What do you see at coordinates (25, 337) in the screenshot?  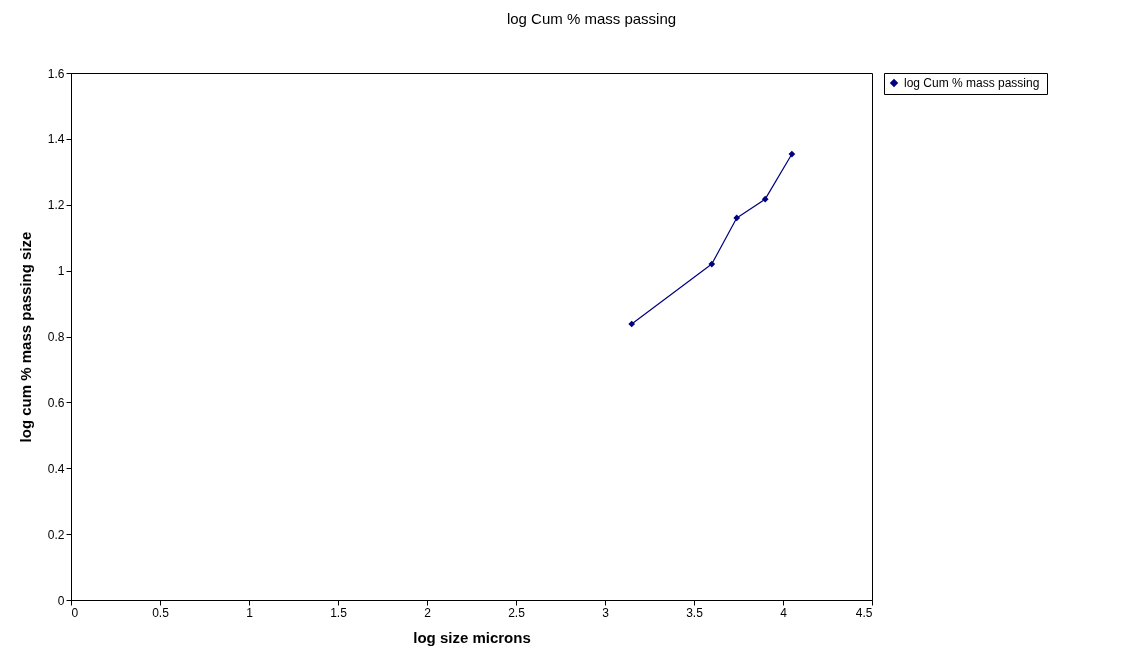 I see `y-axis-title: log cum % mass passing size` at bounding box center [25, 337].